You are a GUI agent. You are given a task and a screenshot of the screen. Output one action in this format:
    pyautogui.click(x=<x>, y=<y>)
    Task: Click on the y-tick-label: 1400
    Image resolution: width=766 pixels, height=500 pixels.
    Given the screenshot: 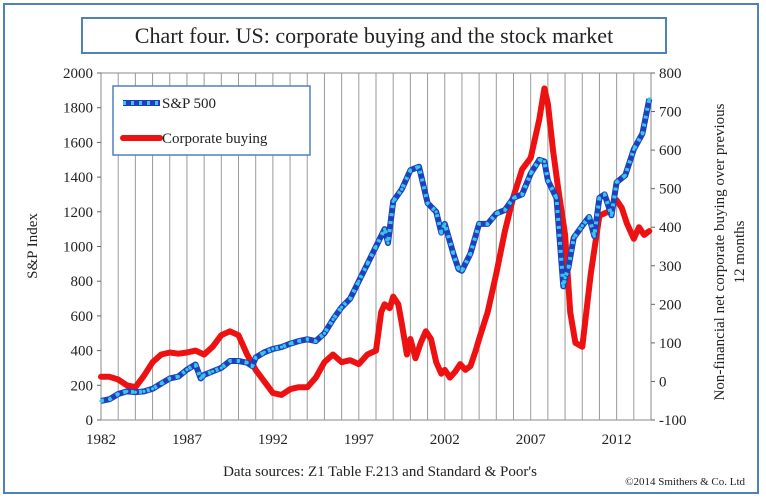 What is the action you would take?
    pyautogui.click(x=78, y=178)
    